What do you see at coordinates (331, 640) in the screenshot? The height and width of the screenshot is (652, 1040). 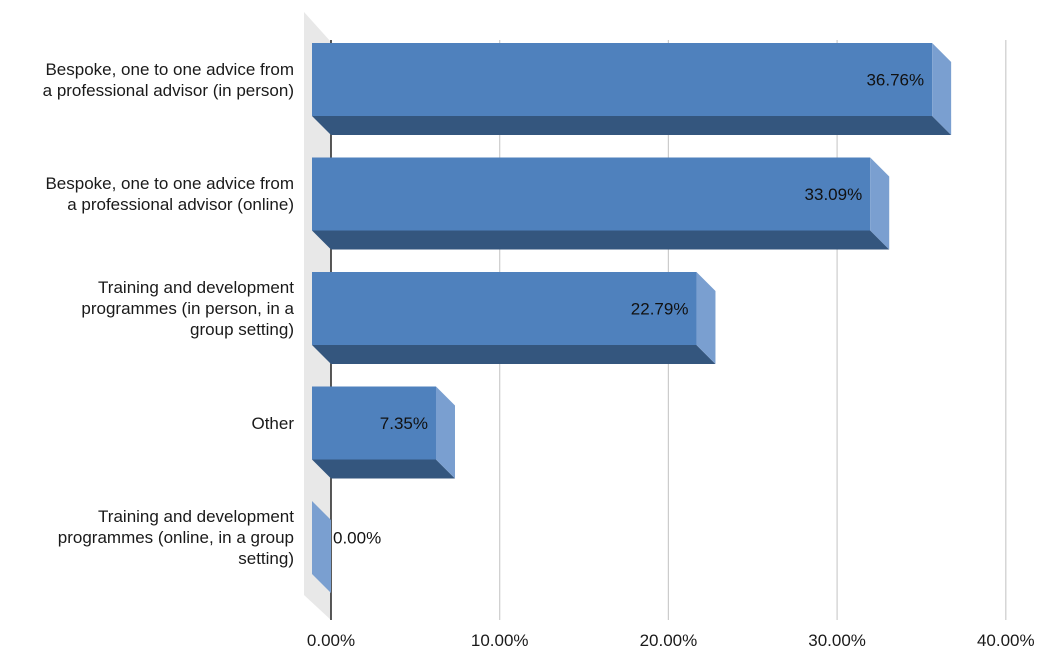 I see `x-tick-label: 0.00%` at bounding box center [331, 640].